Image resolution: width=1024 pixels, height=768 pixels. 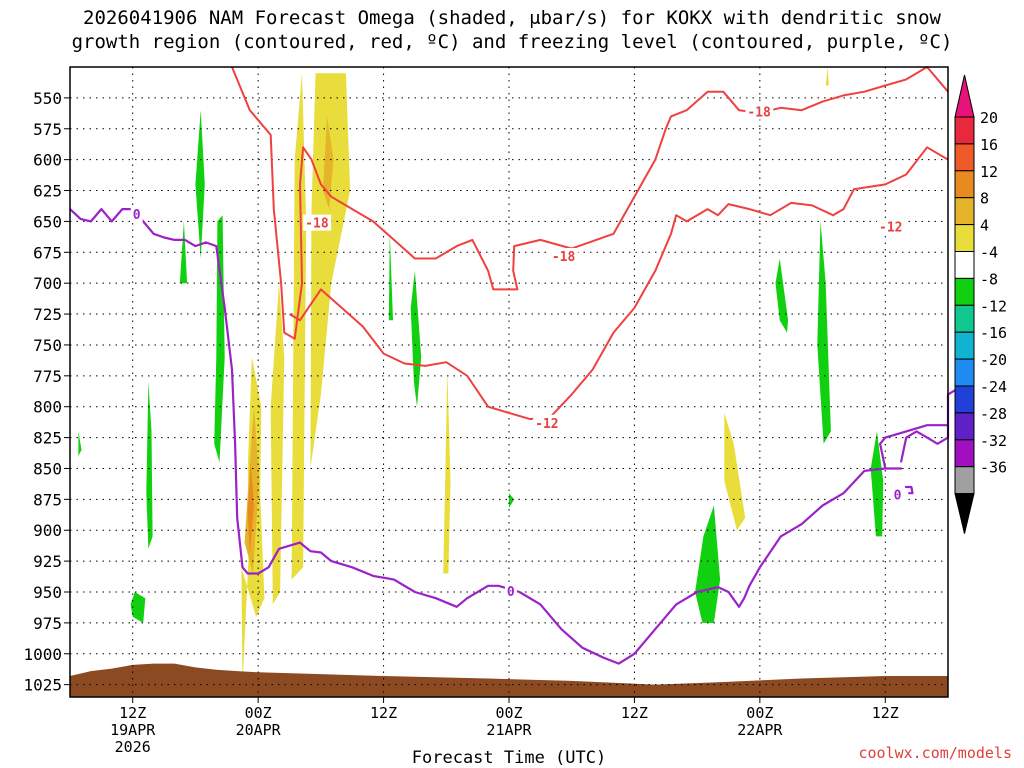 I want to click on y-tick-label: 1025, so click(x=42, y=685).